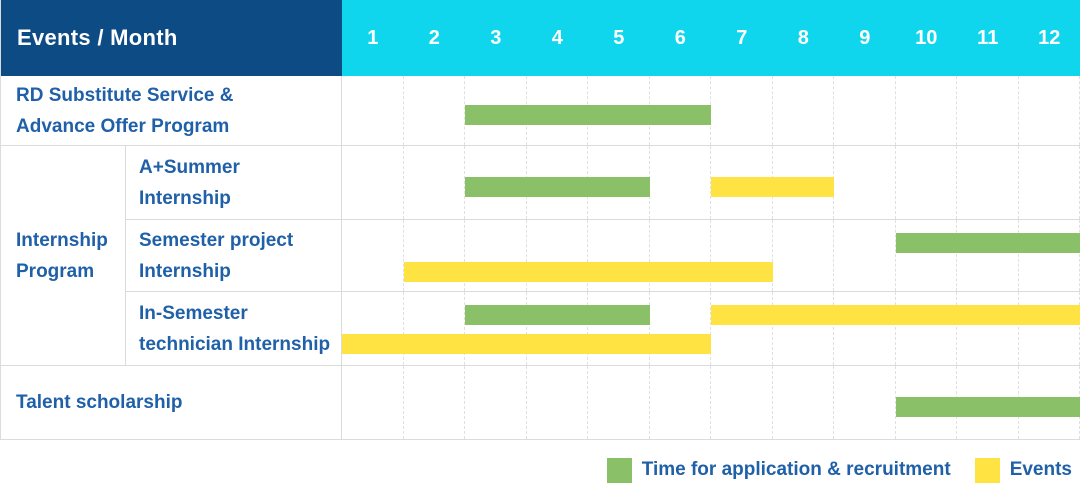 This screenshot has height=494, width=1080. I want to click on legend-label-events: Events, so click(1040, 469).